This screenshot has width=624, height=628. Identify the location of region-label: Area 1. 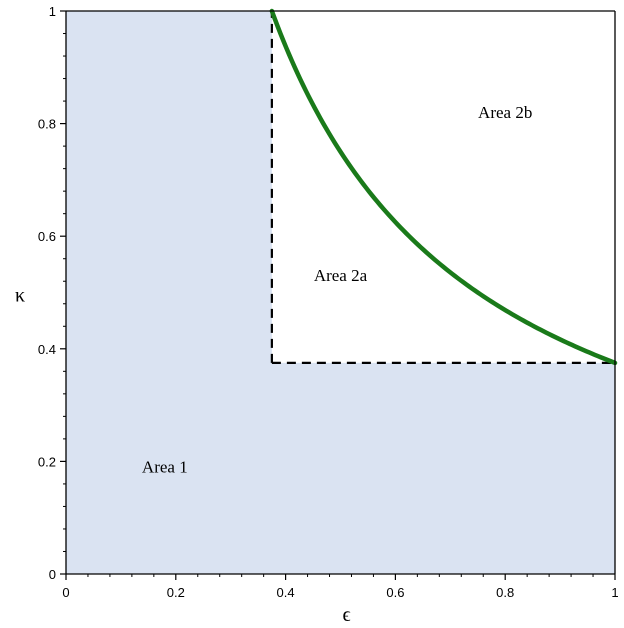
(165, 467).